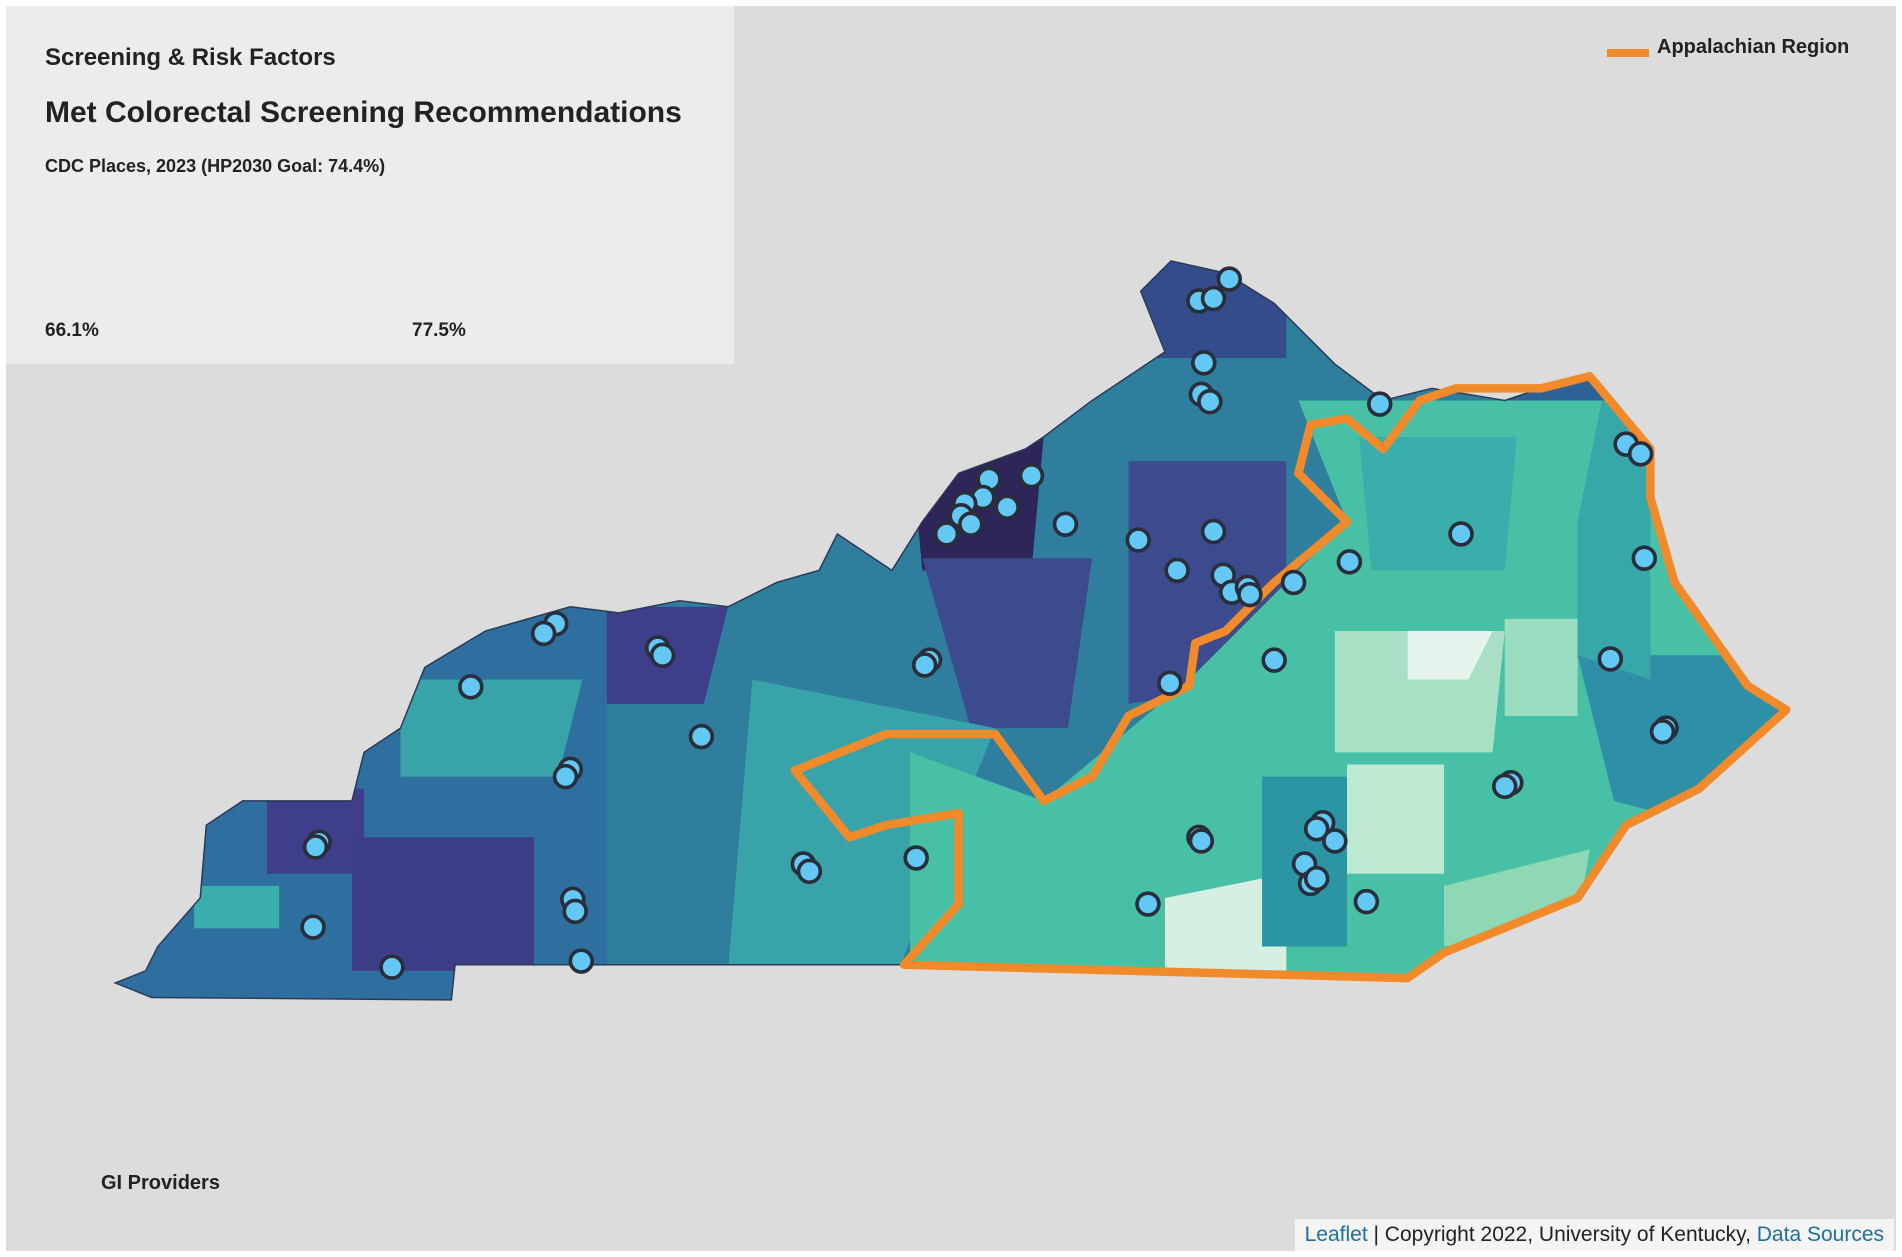 The height and width of the screenshot is (1257, 1902). I want to click on sources-link: Data Sources, so click(1820, 1234).